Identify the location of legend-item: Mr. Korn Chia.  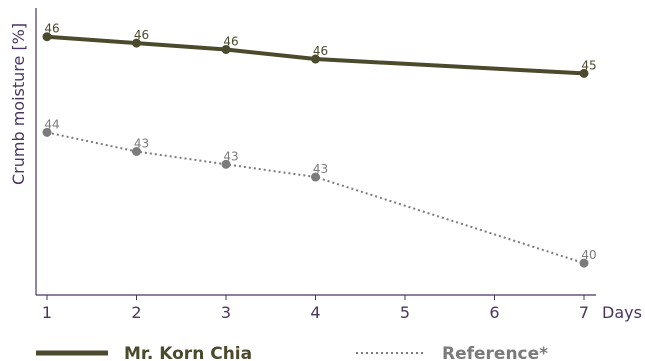
(144, 352).